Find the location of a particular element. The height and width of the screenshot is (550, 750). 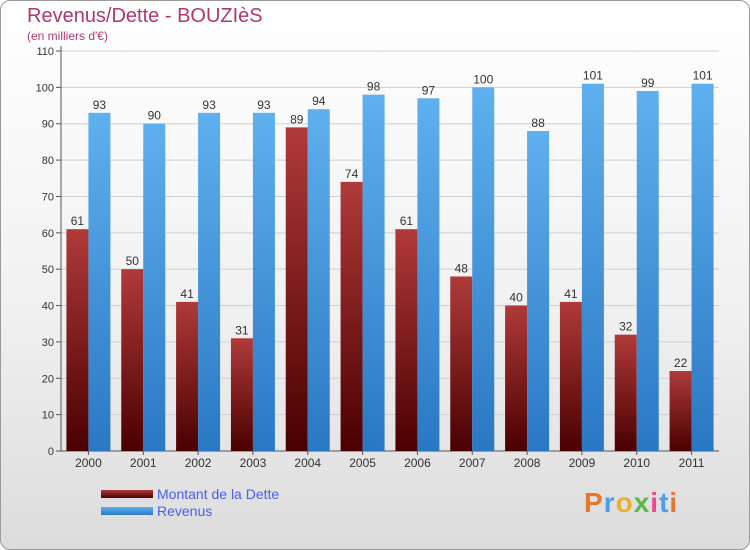

data-label-dette: 22 is located at coordinates (681, 363).